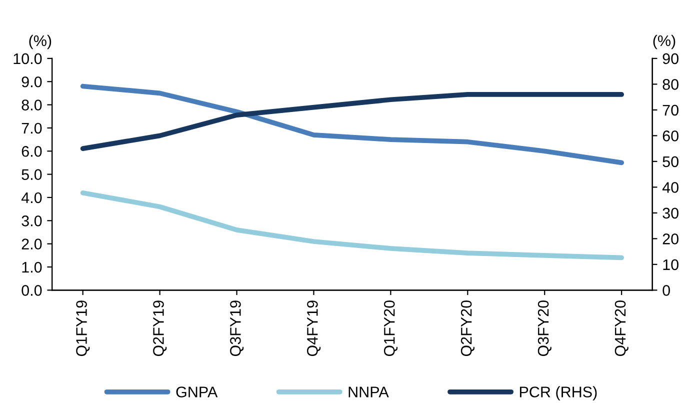 Image resolution: width=694 pixels, height=403 pixels. What do you see at coordinates (31, 198) in the screenshot?
I see `y-tick-label: 4.0` at bounding box center [31, 198].